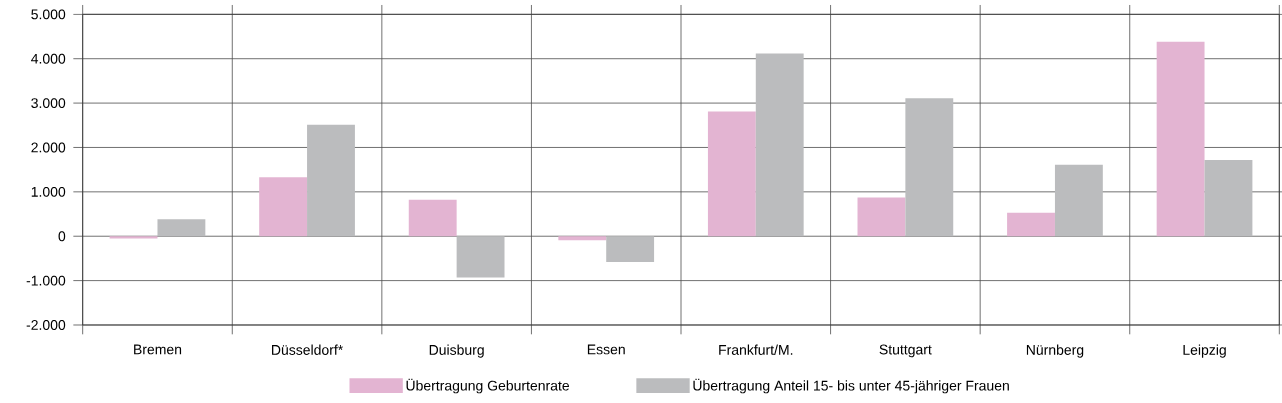 This screenshot has width=1282, height=403. Describe the element at coordinates (488, 386) in the screenshot. I see `legend-label: Übertragung Geburtenrate` at that location.